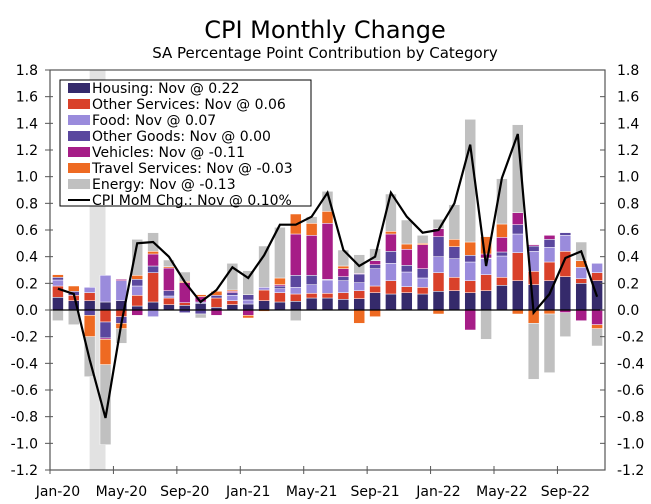 Image resolution: width=651 pixels, height=504 pixels. Describe the element at coordinates (630, 364) in the screenshot. I see `y-tick-label-right: -0.4` at that location.